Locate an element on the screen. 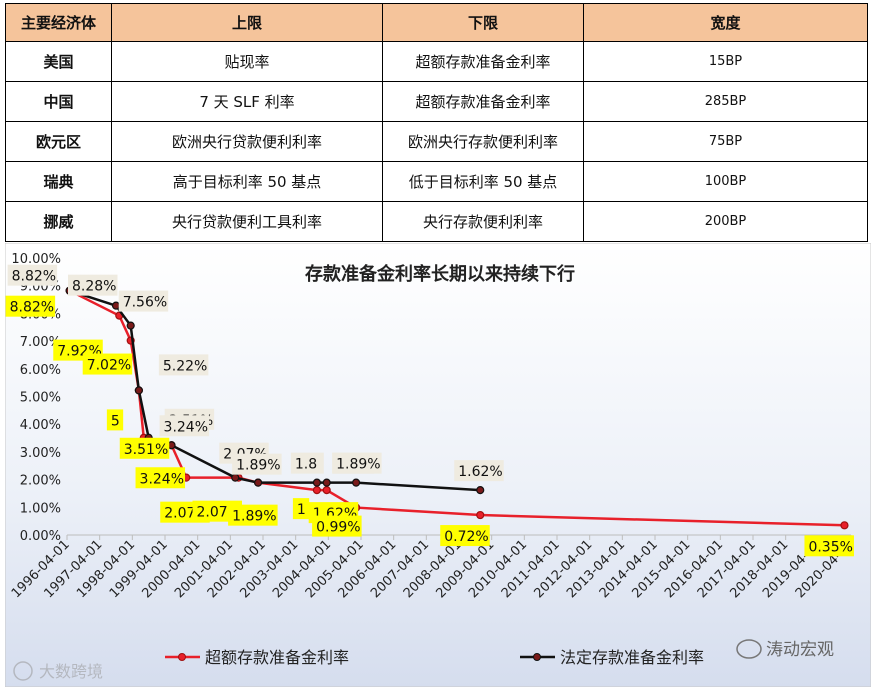 This screenshot has width=880, height=689. cell-width: 100BP is located at coordinates (725, 181).